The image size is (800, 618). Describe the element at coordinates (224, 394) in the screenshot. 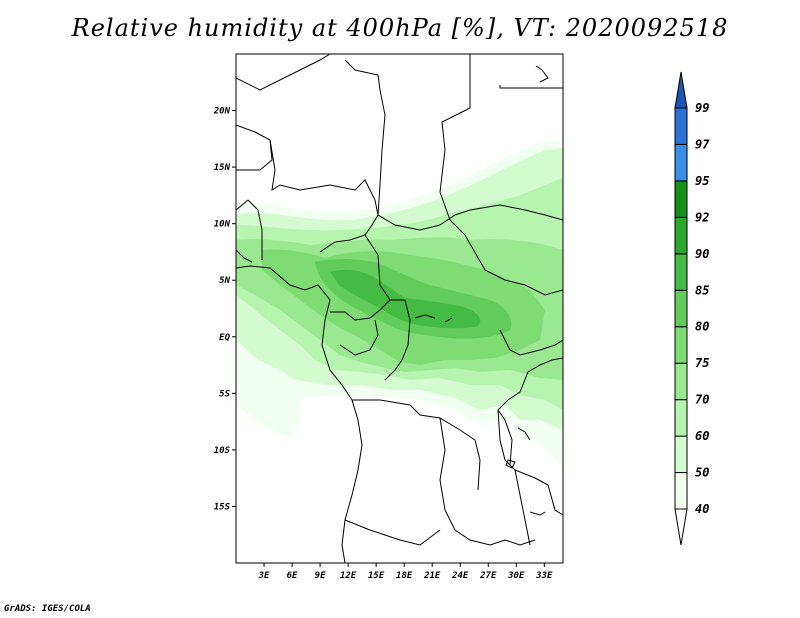

I see `lat-tick-label: 5S` at that location.